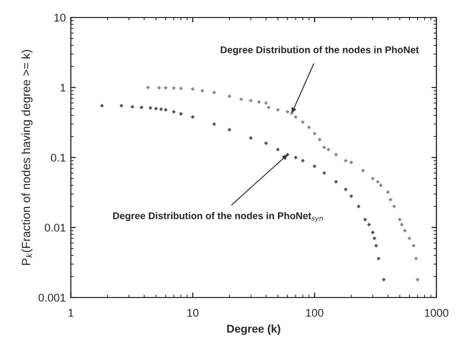 The image size is (457, 350). What do you see at coordinates (253, 329) in the screenshot?
I see `x-axis-title: Degree (k)` at bounding box center [253, 329].